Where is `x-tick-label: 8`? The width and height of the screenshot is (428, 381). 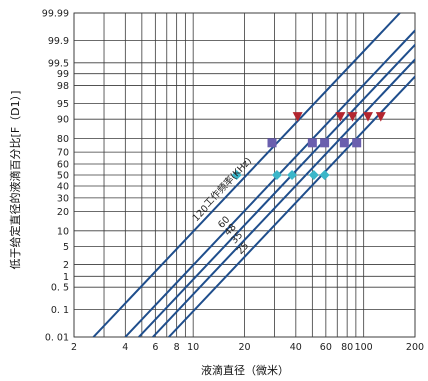 x-tick-label: 8 is located at coordinates (177, 347).